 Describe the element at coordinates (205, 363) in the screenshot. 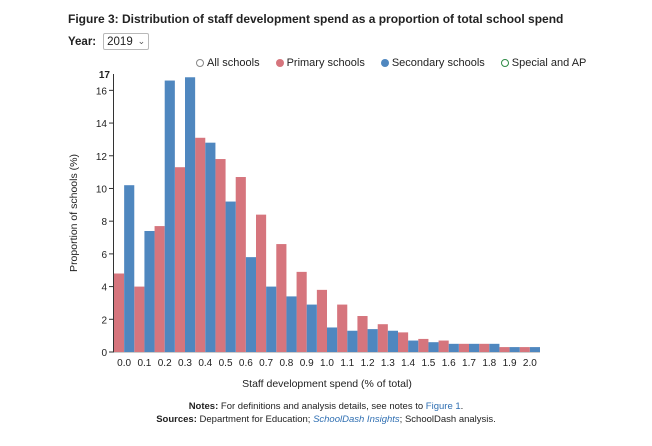

I see `x-tick-label-0.4: 0.4` at that location.